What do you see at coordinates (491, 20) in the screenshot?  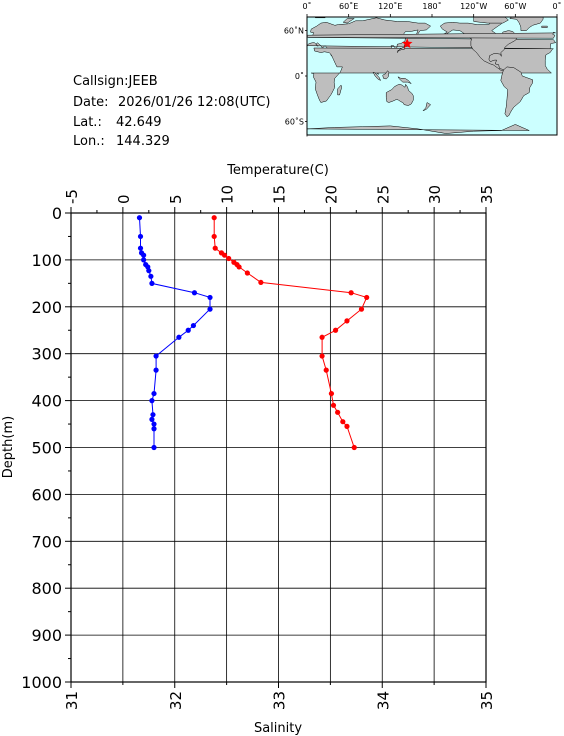 I see `landmass-canadian-archipelago` at bounding box center [491, 20].